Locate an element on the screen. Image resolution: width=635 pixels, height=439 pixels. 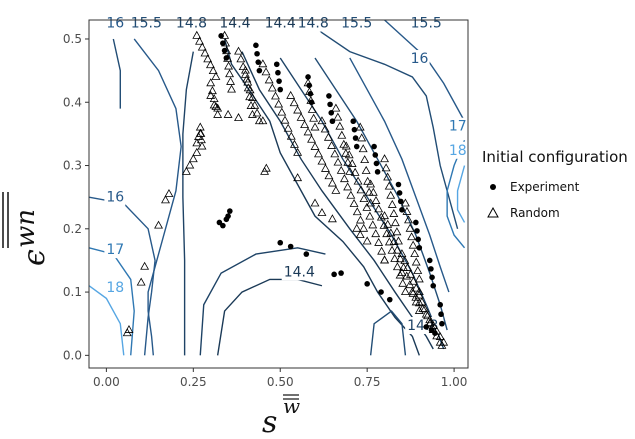
legend: Initial configuration Experiment Random is located at coordinates (557, 187).